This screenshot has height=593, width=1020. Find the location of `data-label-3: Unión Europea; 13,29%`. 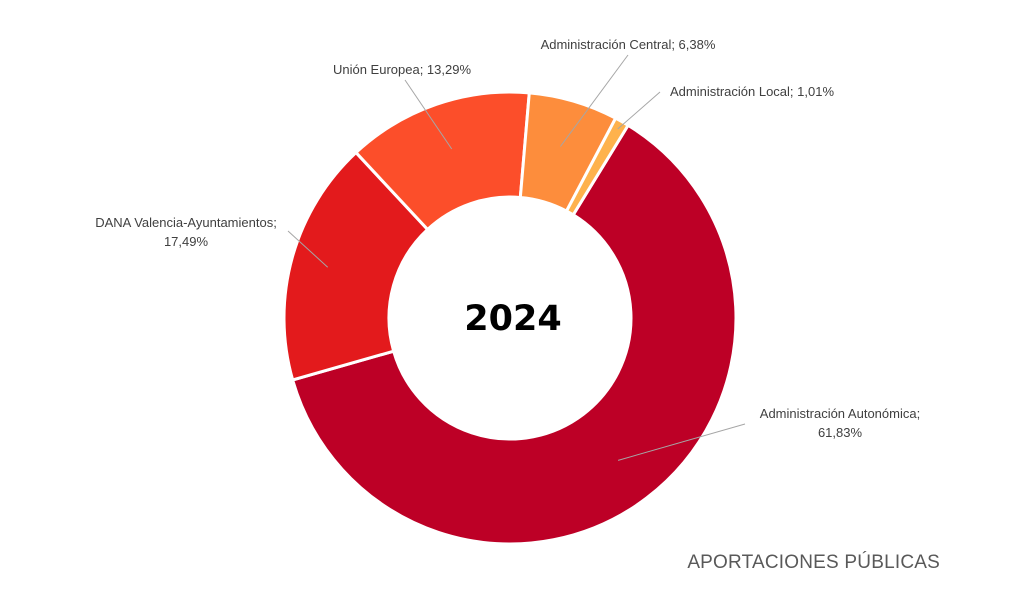

data-label-3: Unión Europea; 13,29% is located at coordinates (402, 69).